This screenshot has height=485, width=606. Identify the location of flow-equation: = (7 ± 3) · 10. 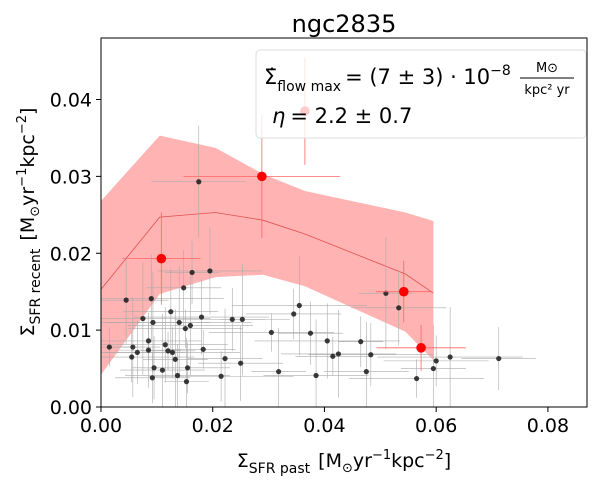
(417, 77).